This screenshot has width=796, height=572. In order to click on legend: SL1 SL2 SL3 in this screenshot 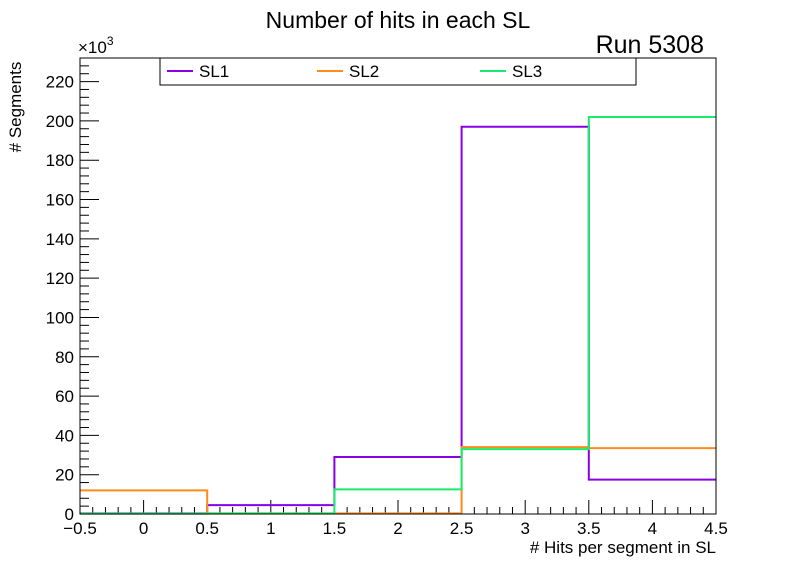, I will do `click(398, 71)`.